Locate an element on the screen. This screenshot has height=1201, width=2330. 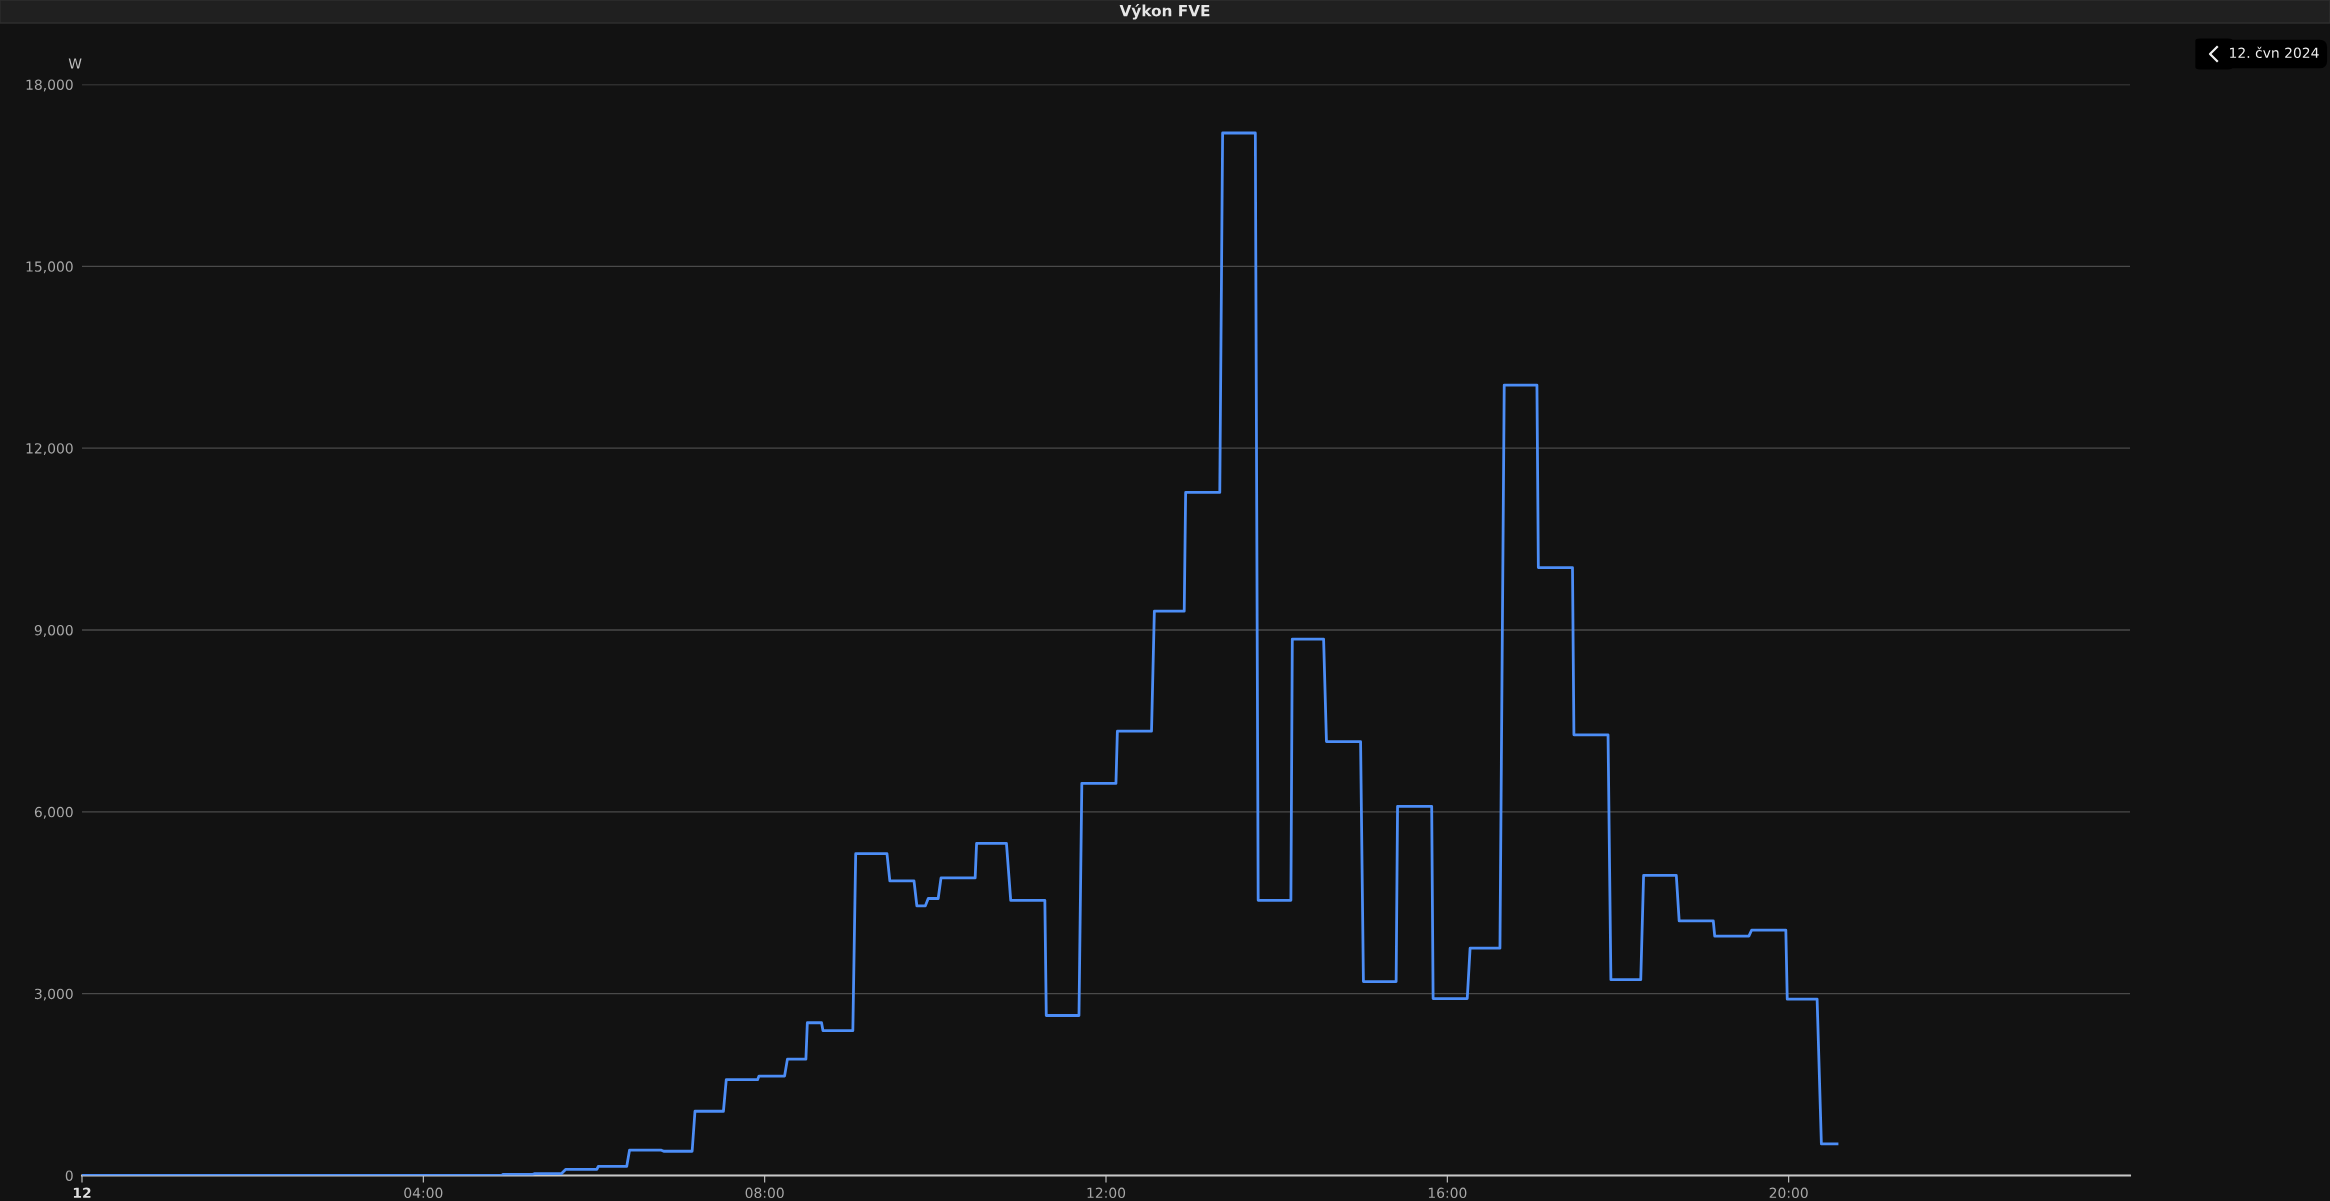
x-tick-label: 12:00 is located at coordinates (1106, 1193).